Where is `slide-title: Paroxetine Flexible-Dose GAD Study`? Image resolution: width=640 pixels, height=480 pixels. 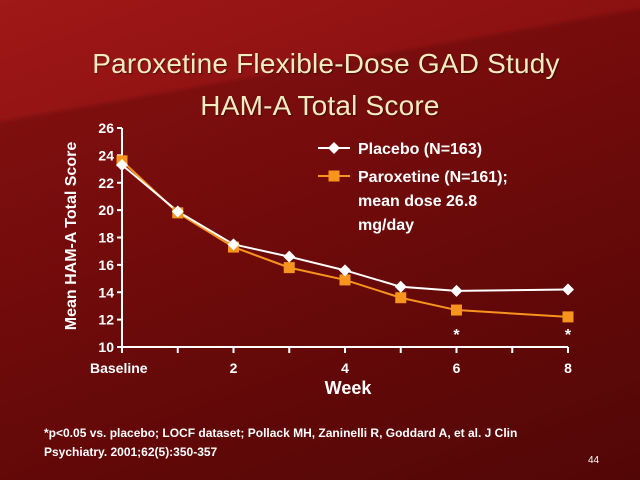
slide-title: Paroxetine Flexible-Dose GAD Study is located at coordinates (326, 63).